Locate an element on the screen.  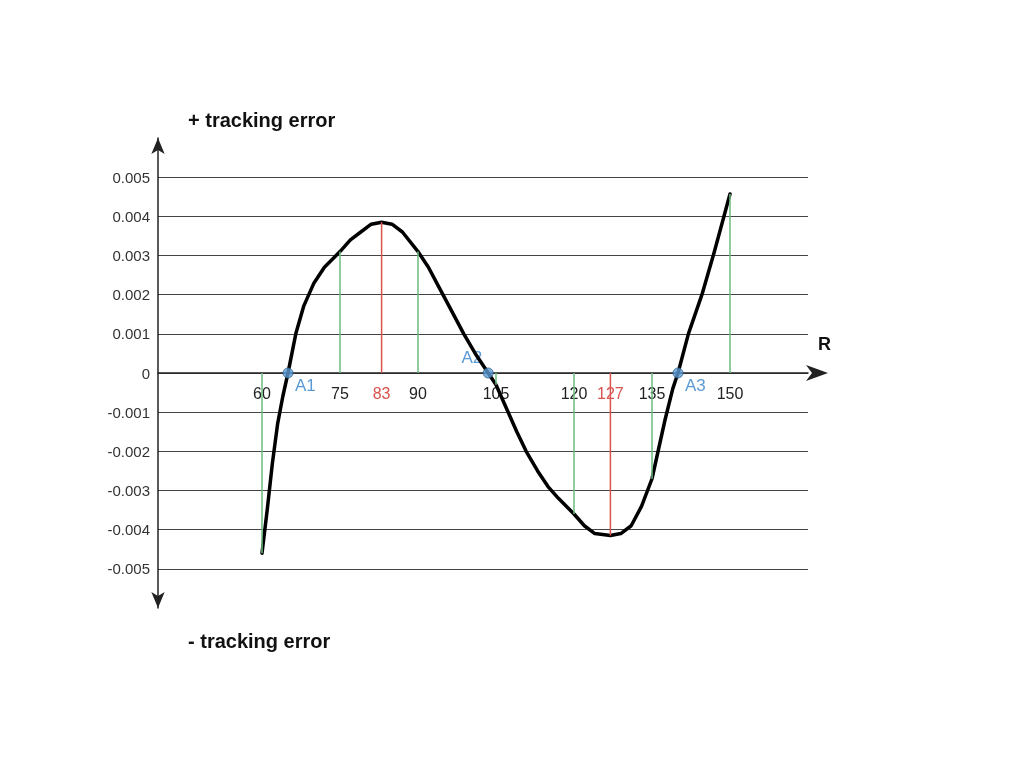
y-tick-label: -0.004 is located at coordinates (128, 530).